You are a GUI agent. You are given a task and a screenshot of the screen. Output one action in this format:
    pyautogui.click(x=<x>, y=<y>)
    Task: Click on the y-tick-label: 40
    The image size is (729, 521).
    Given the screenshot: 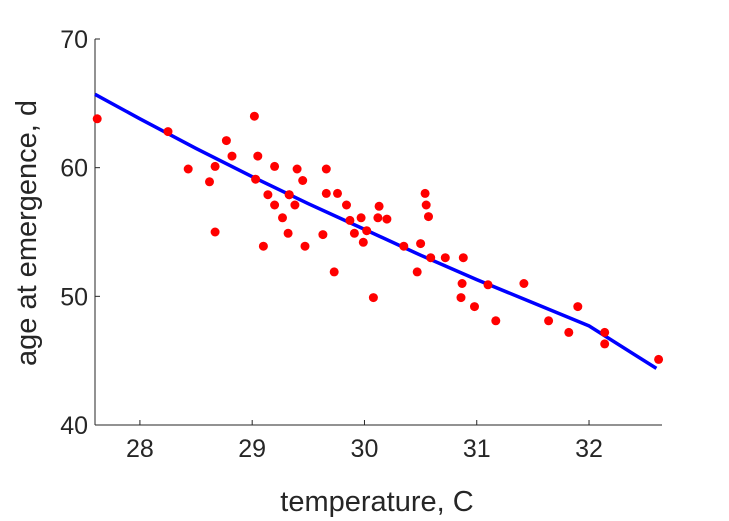 What is the action you would take?
    pyautogui.click(x=74, y=426)
    